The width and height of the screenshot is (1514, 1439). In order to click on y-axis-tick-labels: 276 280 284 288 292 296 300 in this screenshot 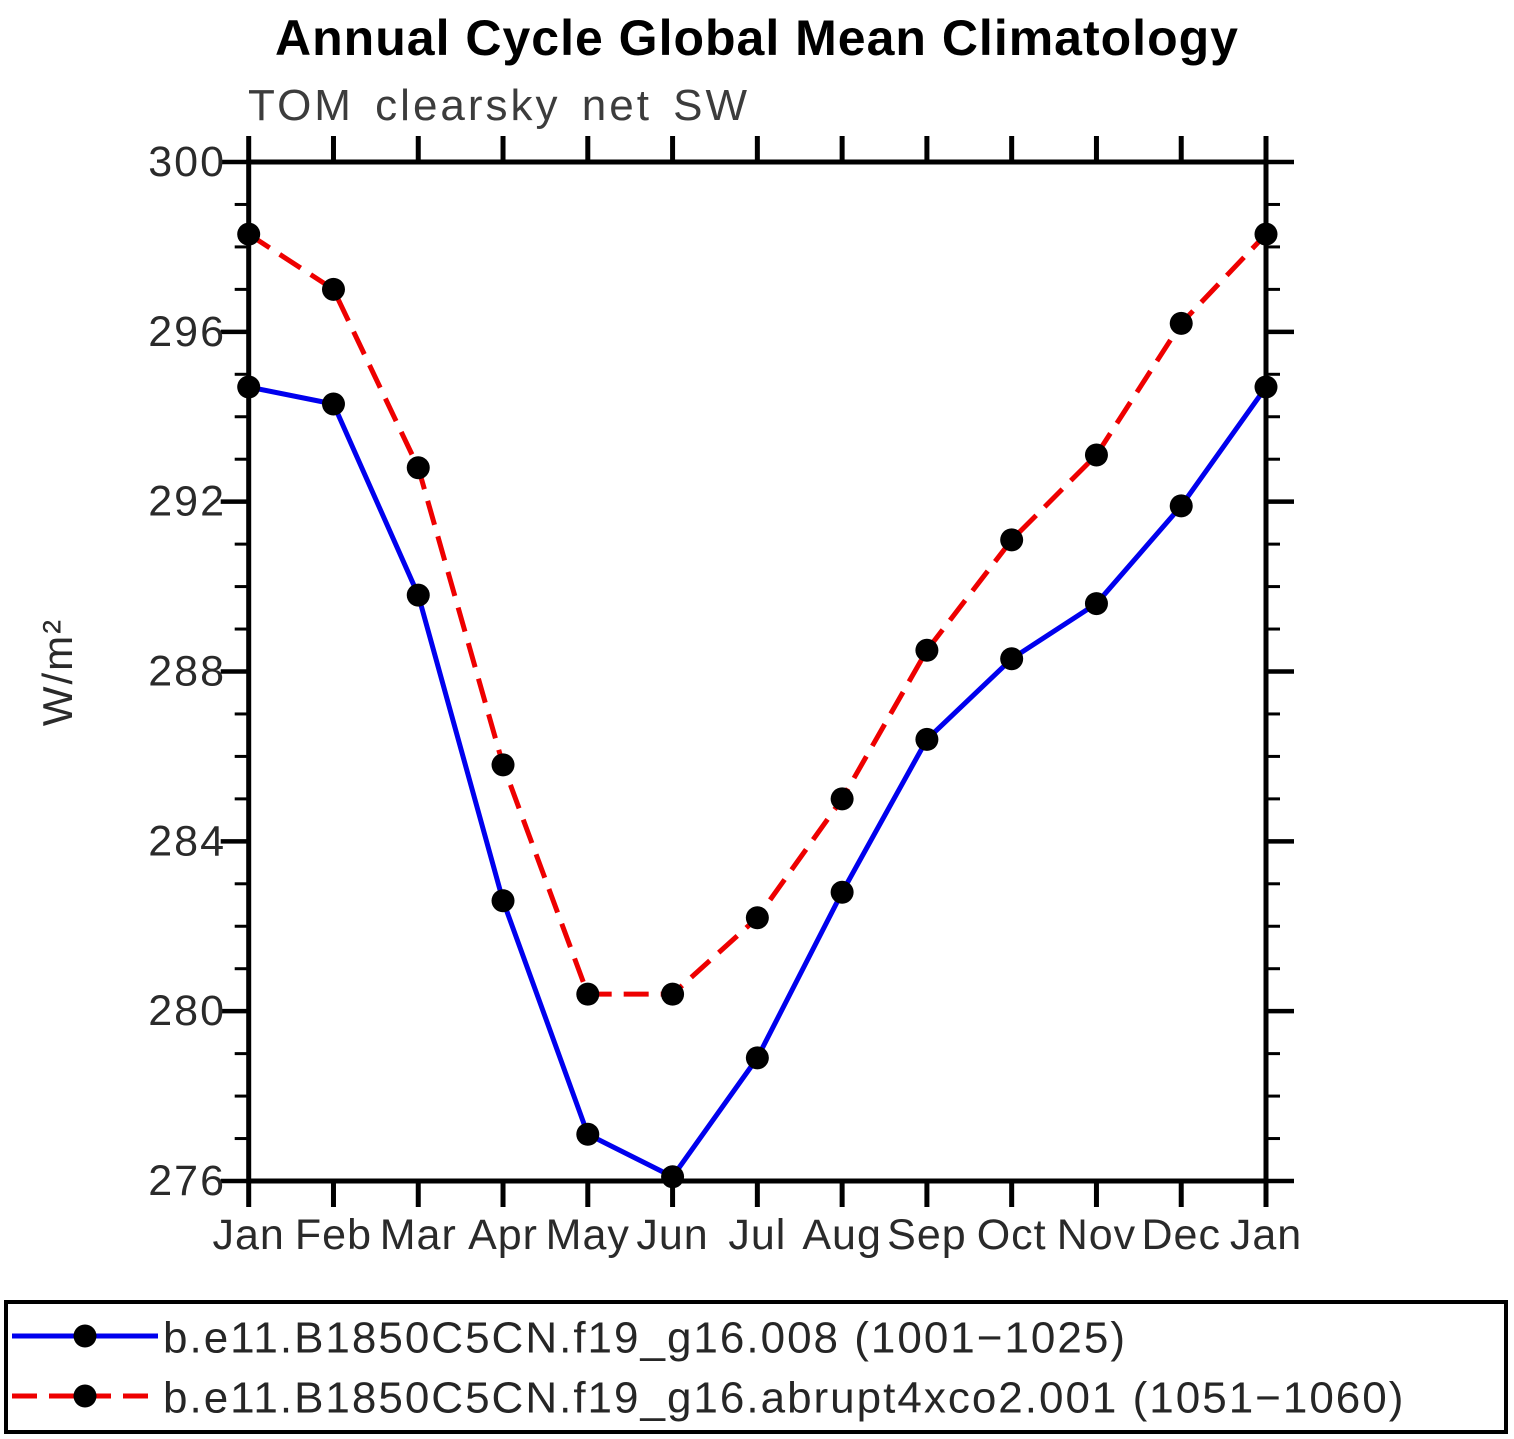, I will do `click(187, 671)`.